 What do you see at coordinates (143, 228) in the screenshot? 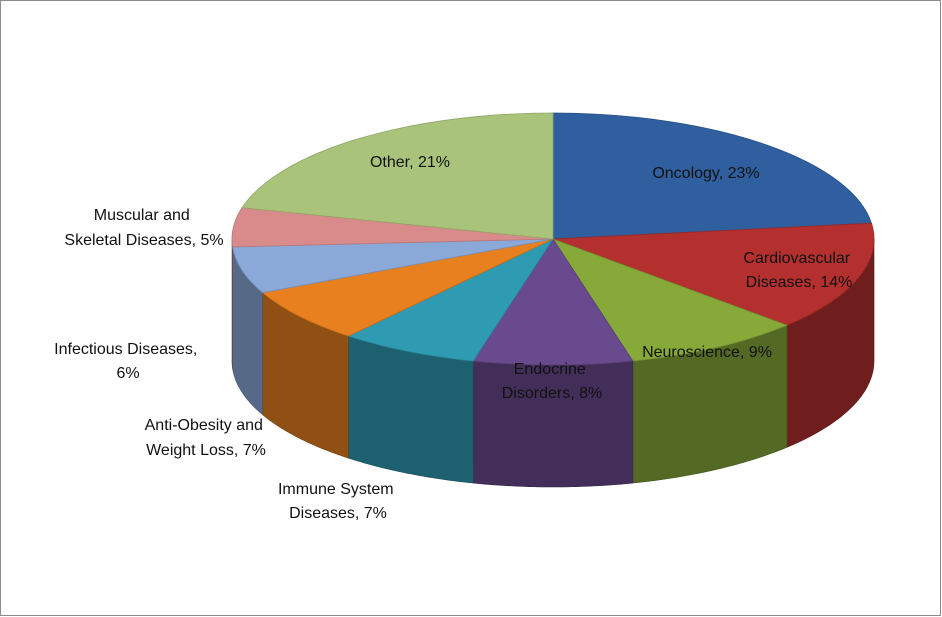
I see `slice-label-muscular: Muscular and Skeletal Diseases, 5%` at bounding box center [143, 228].